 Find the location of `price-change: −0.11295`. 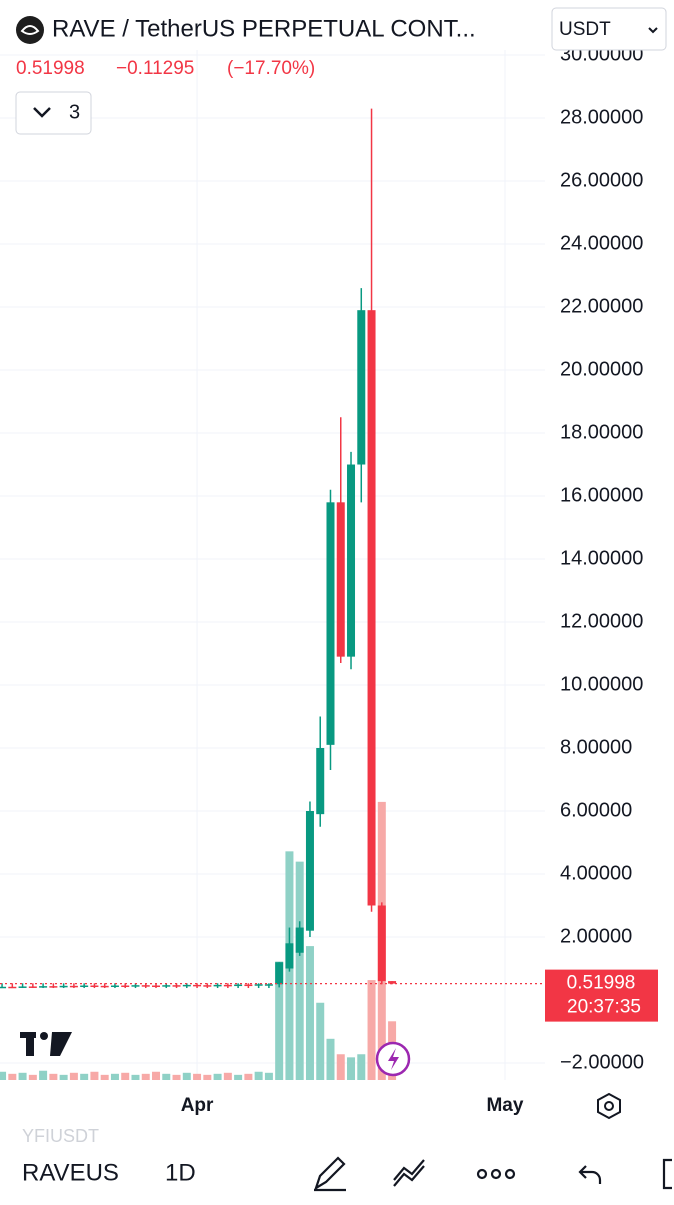

price-change: −0.11295 is located at coordinates (155, 68).